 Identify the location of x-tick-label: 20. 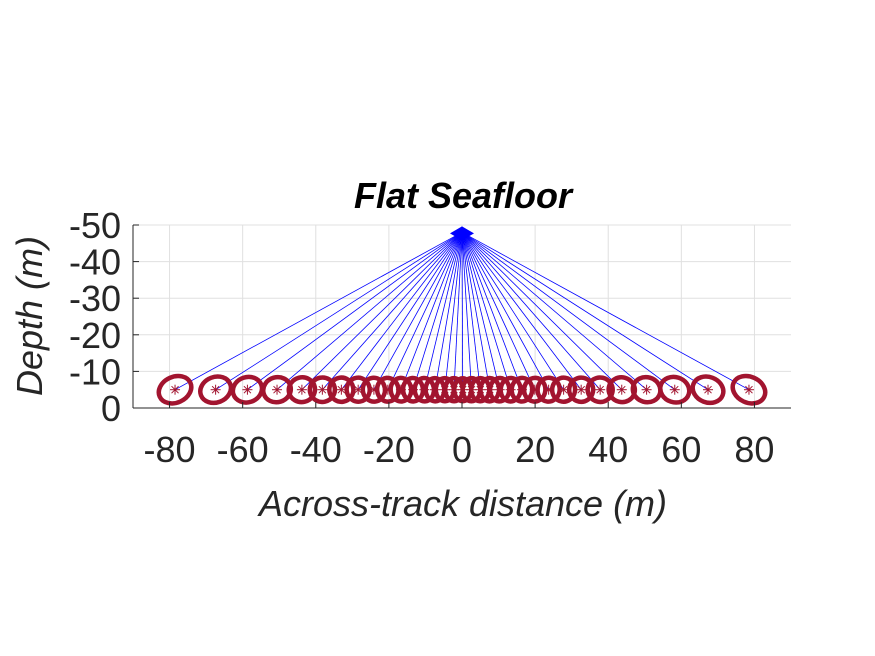
(535, 449).